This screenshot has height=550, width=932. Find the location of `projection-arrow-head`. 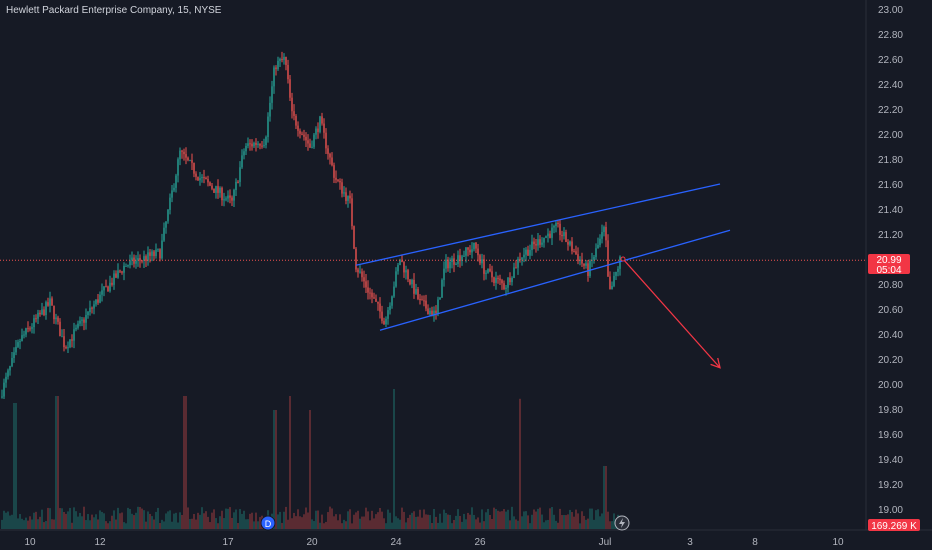

projection-arrow-head is located at coordinates (715, 363).